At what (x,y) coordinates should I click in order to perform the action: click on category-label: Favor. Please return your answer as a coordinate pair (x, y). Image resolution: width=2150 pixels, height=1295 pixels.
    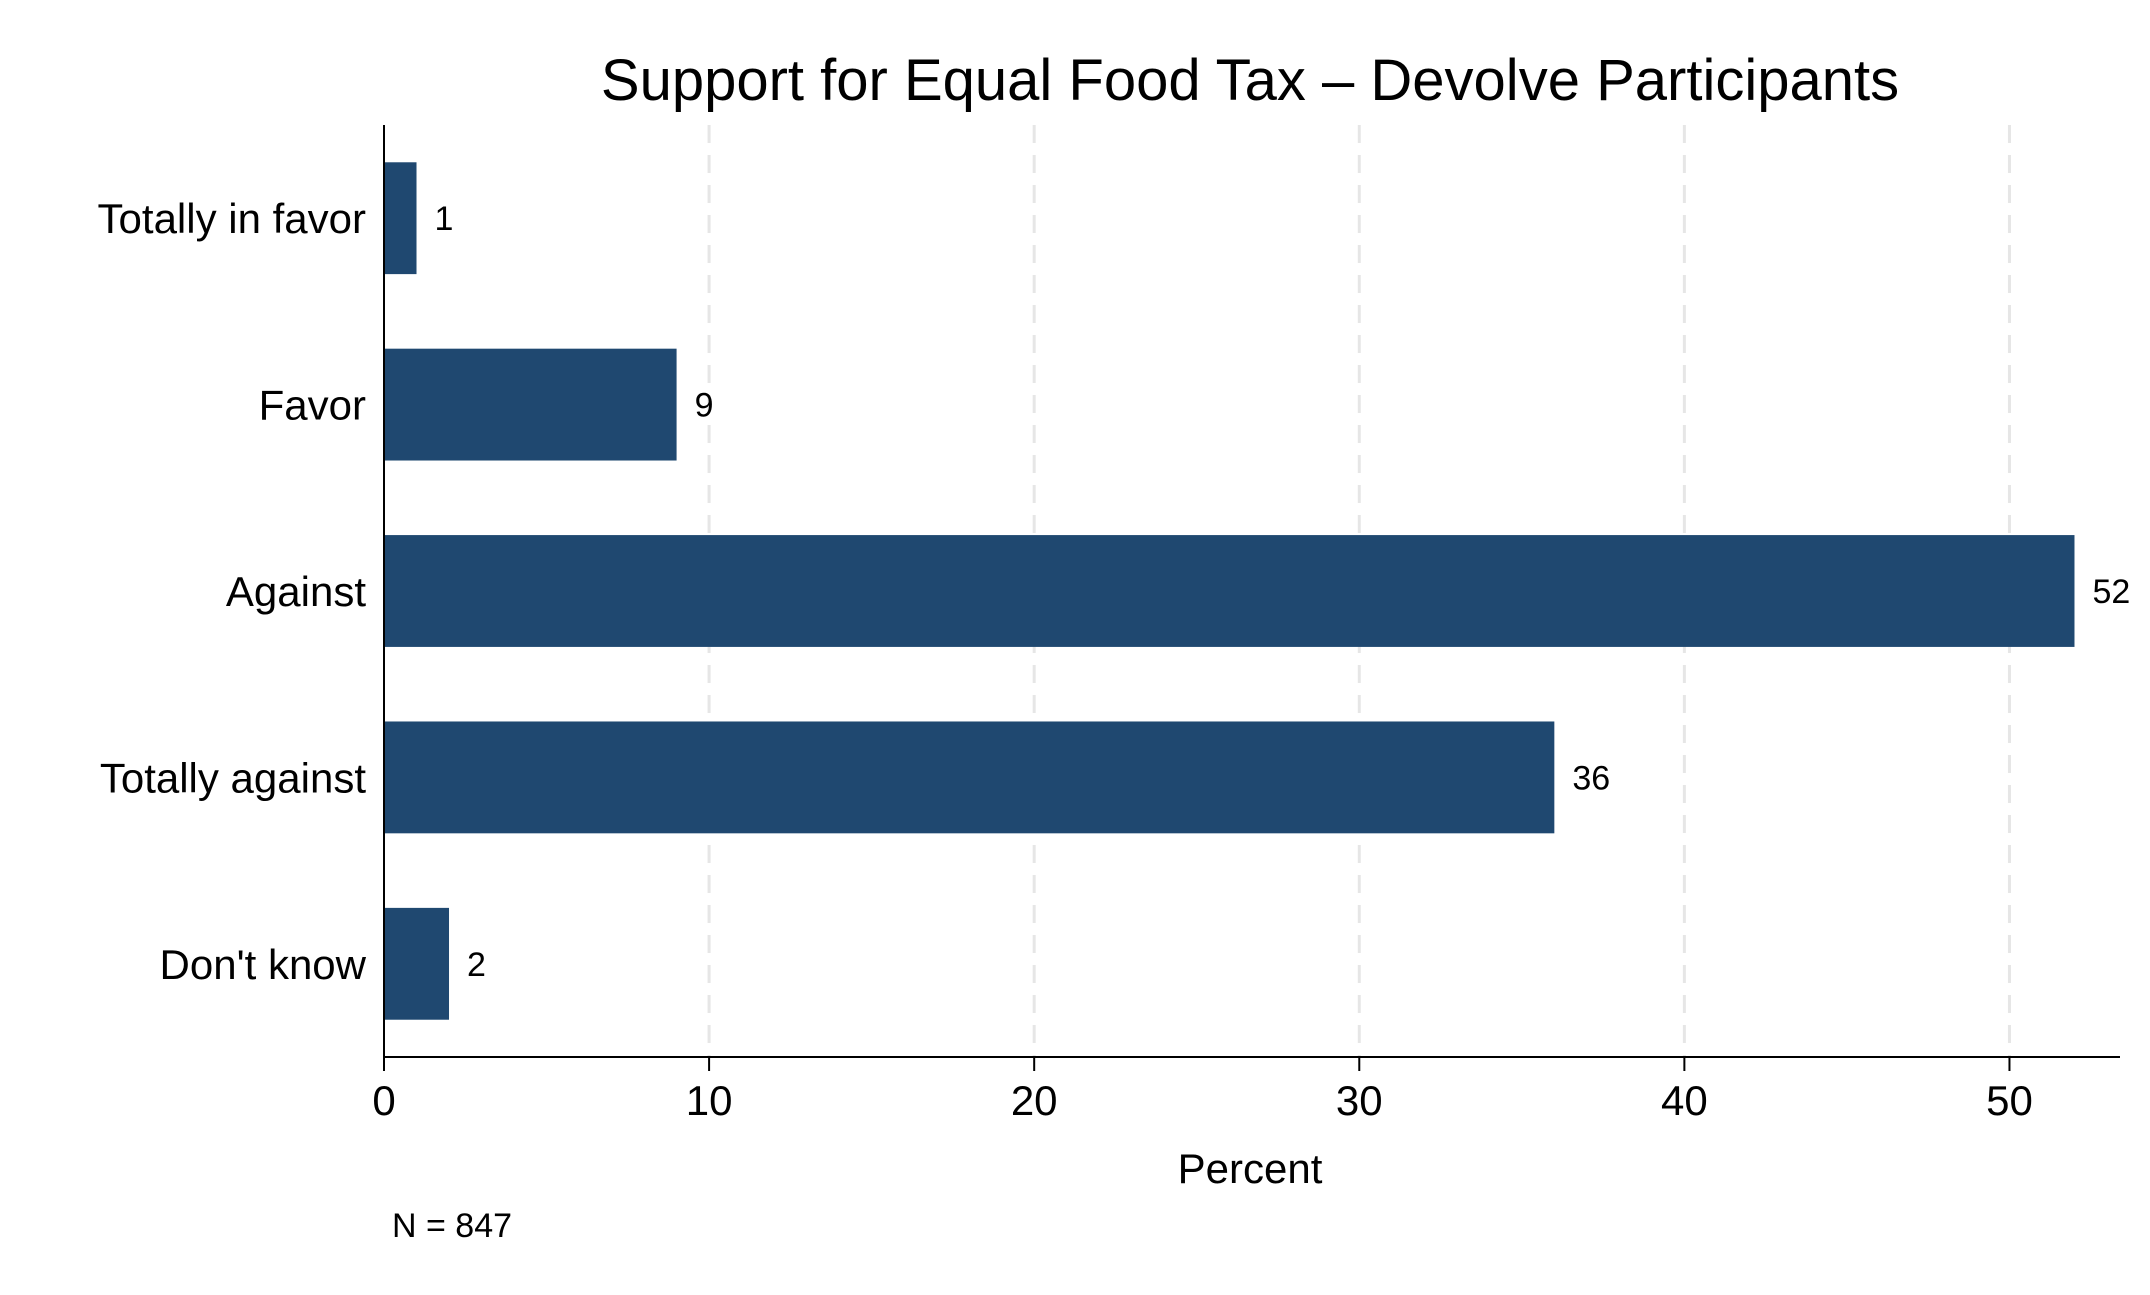
    Looking at the image, I should click on (312, 405).